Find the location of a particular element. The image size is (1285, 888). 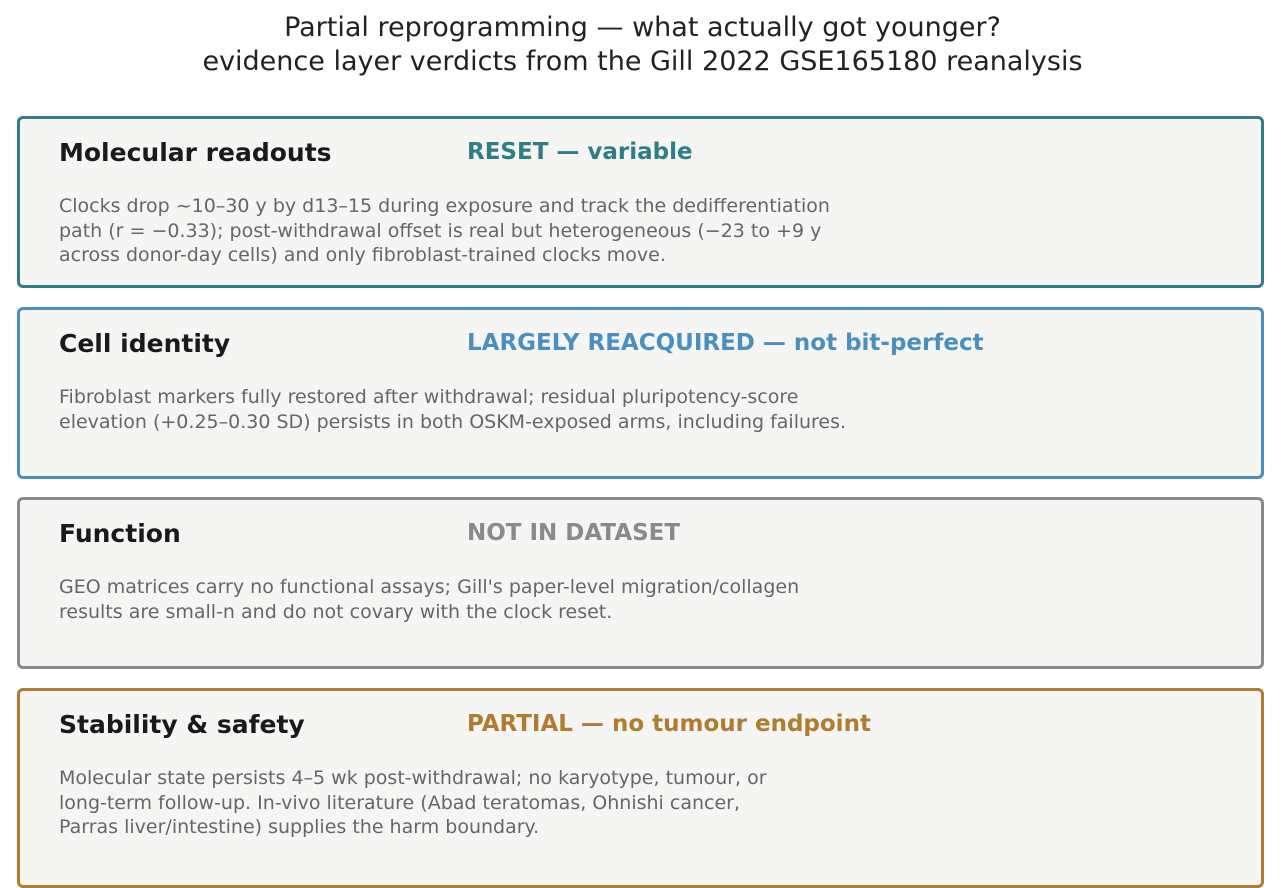

card-heading: Function is located at coordinates (120, 533).